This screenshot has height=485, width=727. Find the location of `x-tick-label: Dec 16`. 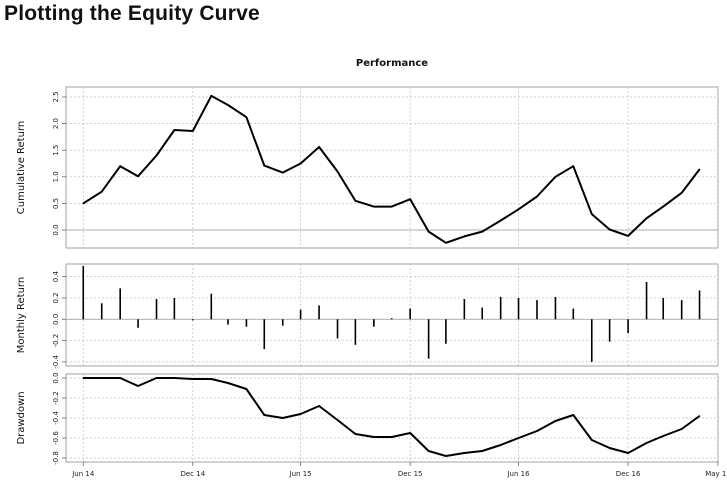

x-tick-label: Dec 16 is located at coordinates (628, 474).